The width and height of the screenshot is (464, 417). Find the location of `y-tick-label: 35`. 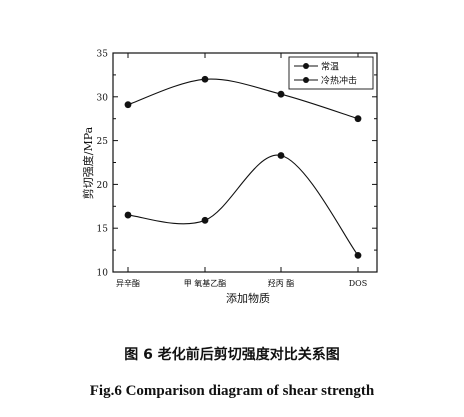

y-tick-label: 35 is located at coordinates (103, 55).